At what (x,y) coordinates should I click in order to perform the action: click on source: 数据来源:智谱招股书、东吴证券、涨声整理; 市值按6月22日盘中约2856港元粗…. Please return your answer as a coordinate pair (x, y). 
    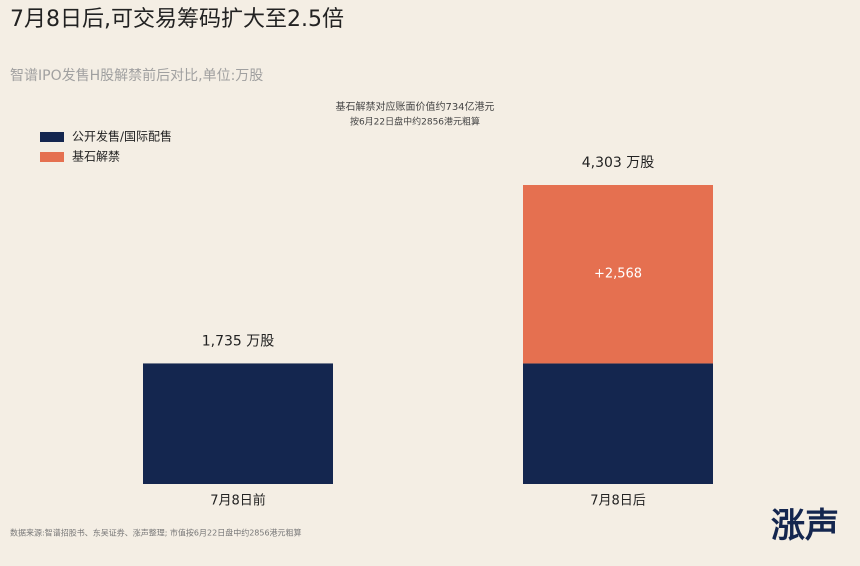
    Looking at the image, I should click on (156, 533).